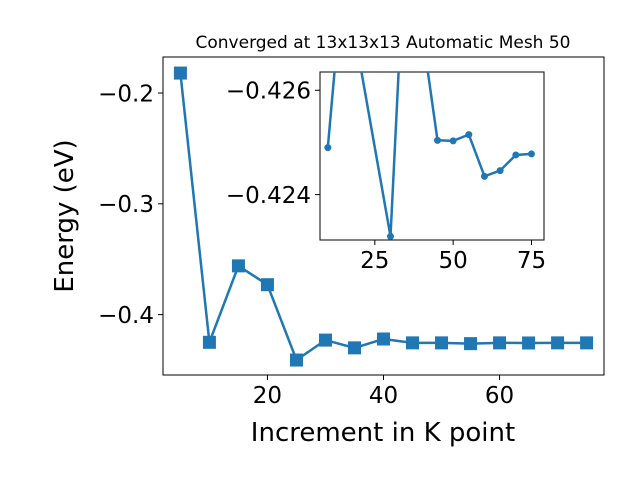 The image size is (640, 484). I want to click on chart-title: Converged at 13x13x13 Automatic Mesh 50, so click(383, 43).